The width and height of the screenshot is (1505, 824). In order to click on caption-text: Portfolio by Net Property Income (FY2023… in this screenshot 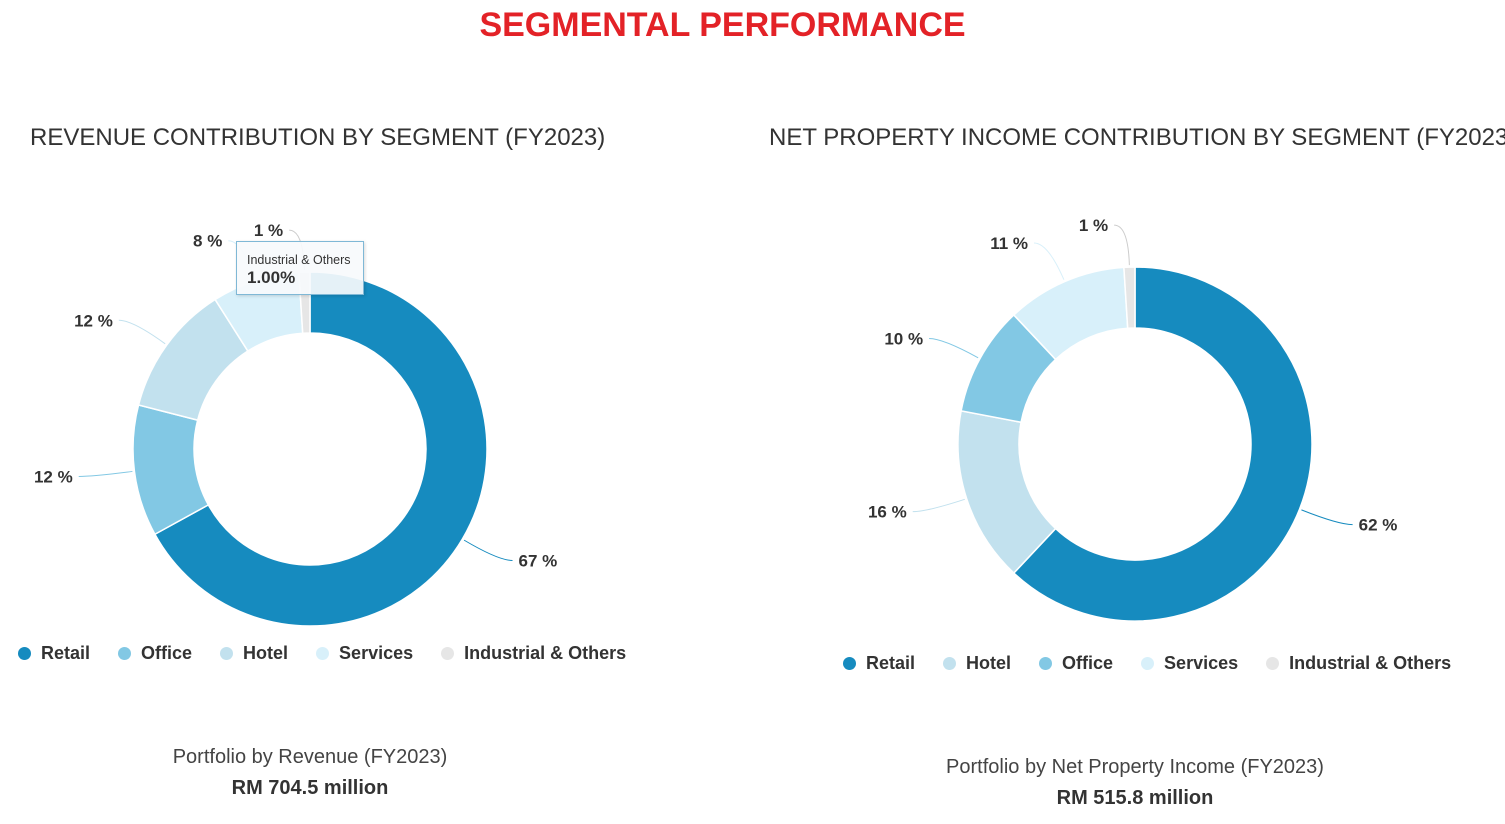, I will do `click(1135, 767)`.